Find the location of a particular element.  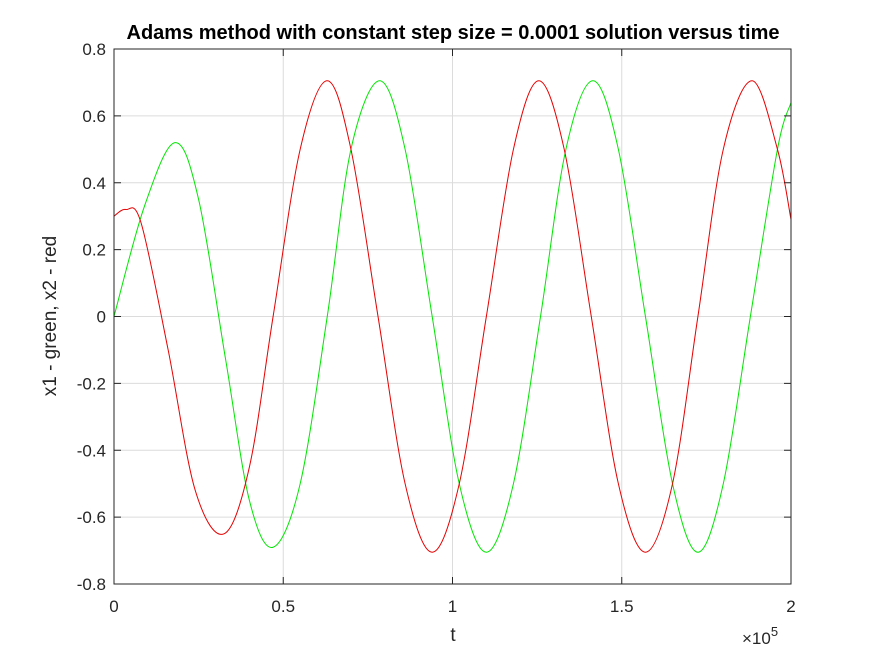

y-tick-label: 0.8 is located at coordinates (94, 49).